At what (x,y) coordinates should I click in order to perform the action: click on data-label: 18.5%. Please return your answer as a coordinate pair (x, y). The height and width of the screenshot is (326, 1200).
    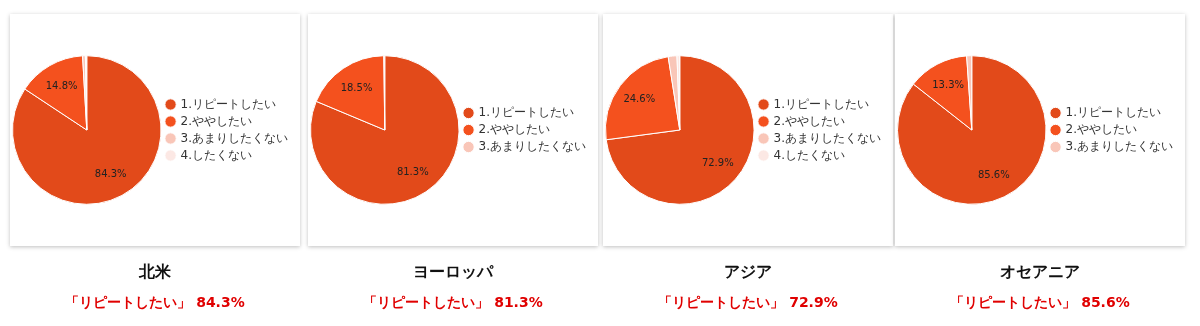
    Looking at the image, I should click on (356, 87).